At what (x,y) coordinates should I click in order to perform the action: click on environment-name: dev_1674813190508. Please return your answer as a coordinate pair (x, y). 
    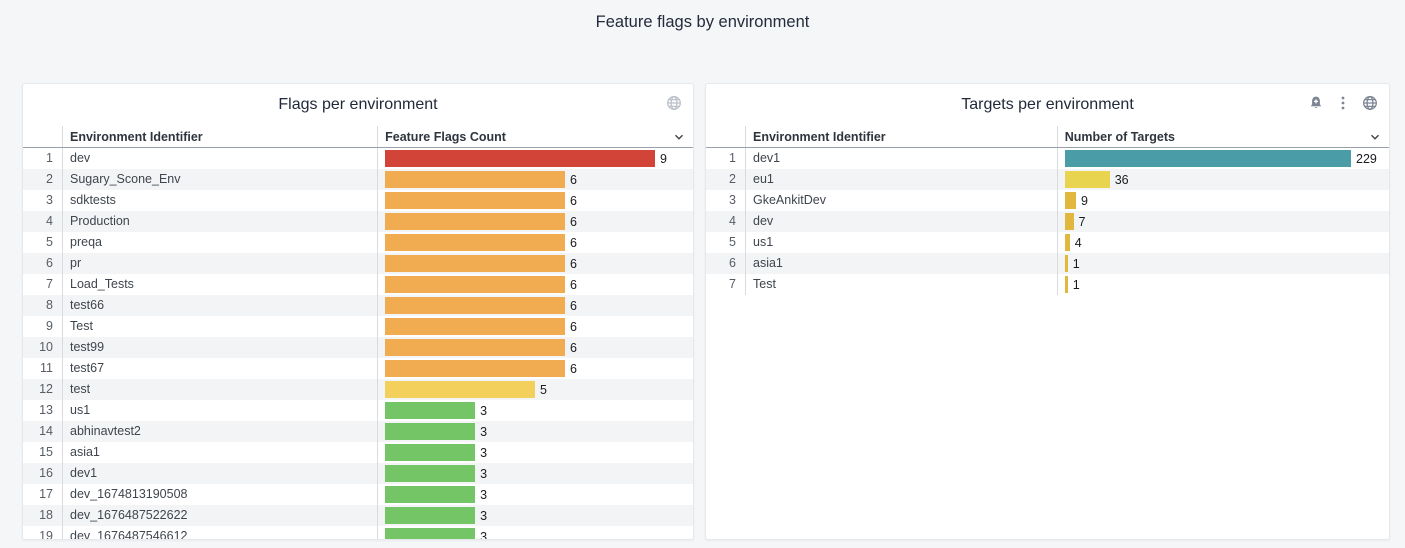
    Looking at the image, I should click on (221, 494).